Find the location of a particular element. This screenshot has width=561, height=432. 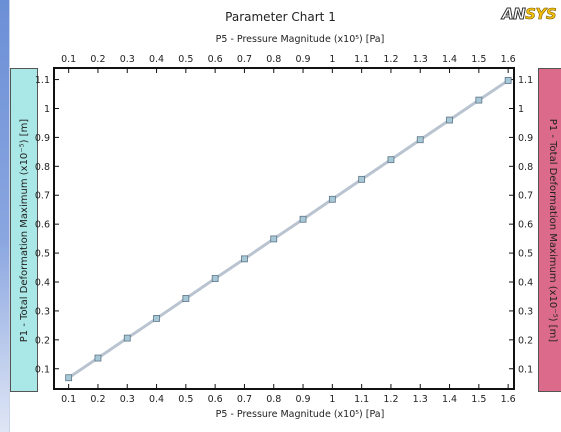

y-tick-label-left: 0.5 is located at coordinates (42, 254).